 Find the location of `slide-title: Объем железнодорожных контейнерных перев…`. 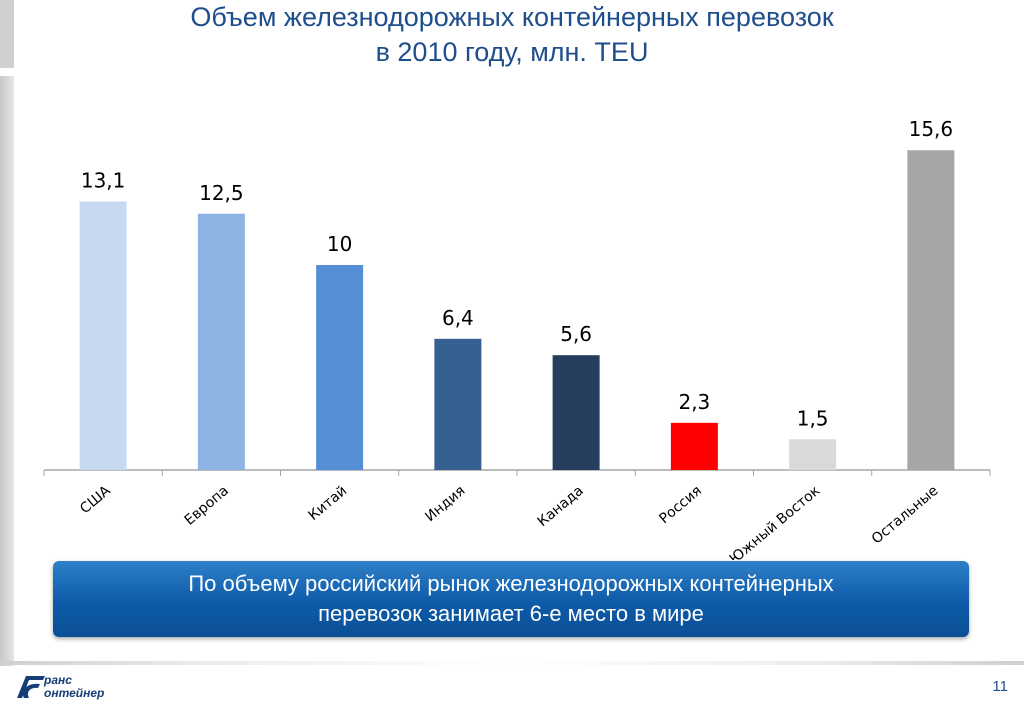

slide-title: Объем железнодорожных контейнерных перев… is located at coordinates (512, 35).